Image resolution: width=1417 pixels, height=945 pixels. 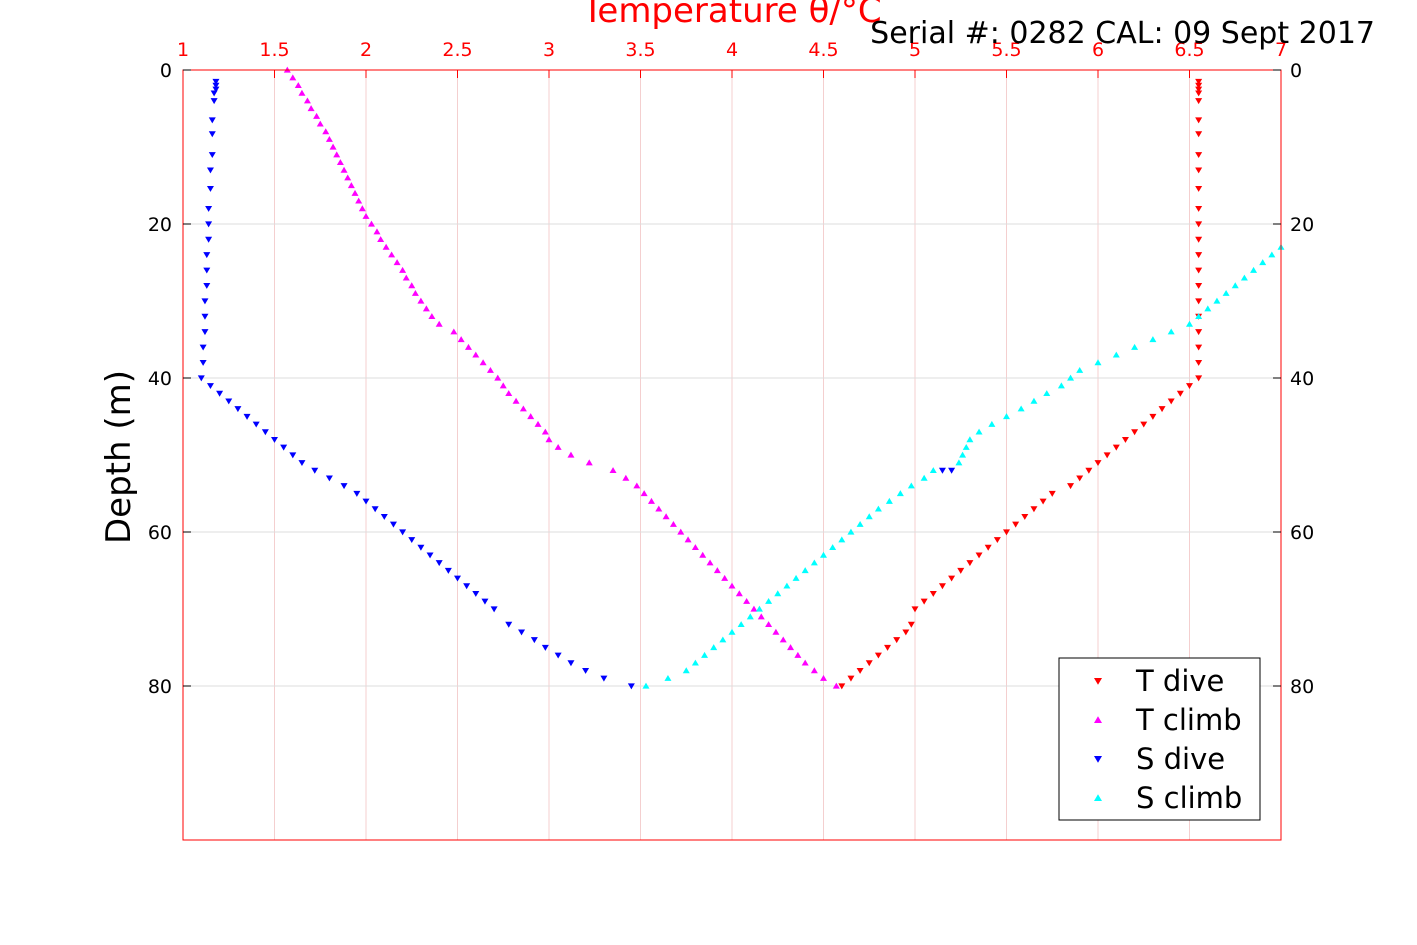 What do you see at coordinates (549, 50) in the screenshot?
I see `x-tick-label: 3` at bounding box center [549, 50].